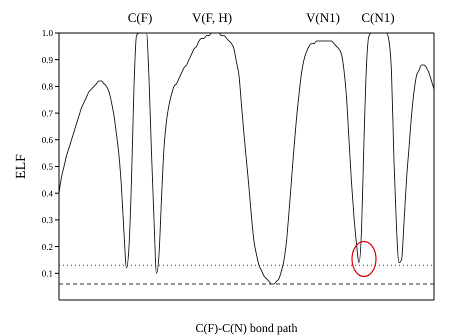  I want to click on y-tick-label: 0.1, so click(47, 273).